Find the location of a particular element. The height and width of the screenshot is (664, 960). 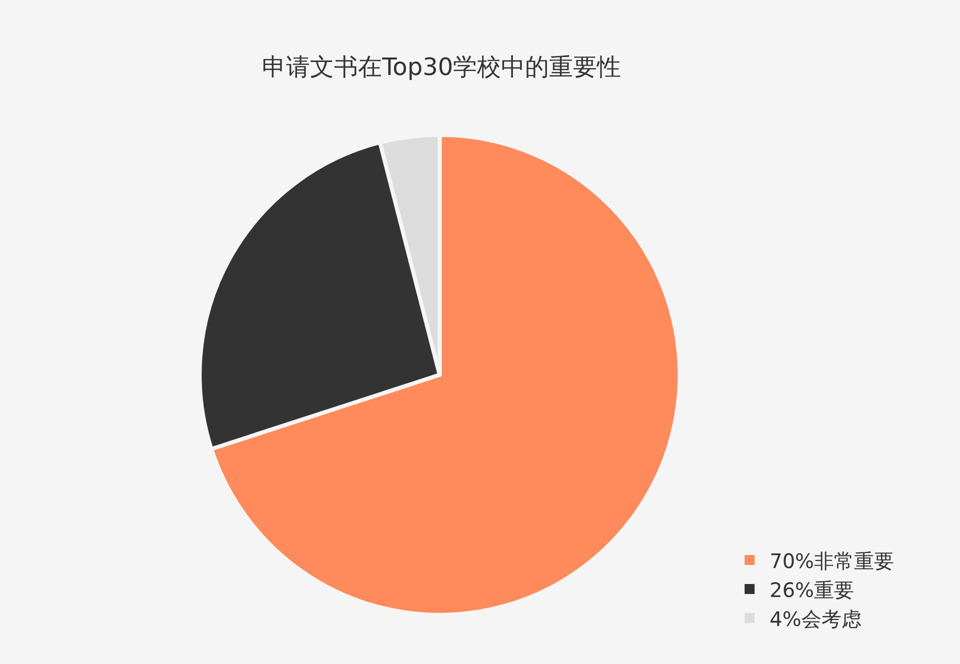

legend-label: 26%重要 is located at coordinates (812, 590).